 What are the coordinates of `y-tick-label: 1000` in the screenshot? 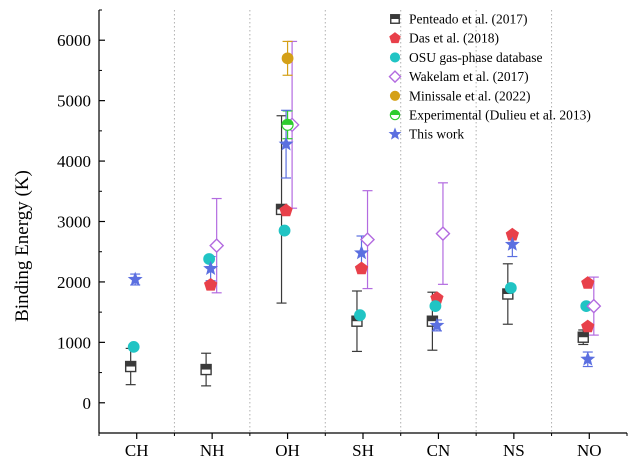 It's located at (74, 342).